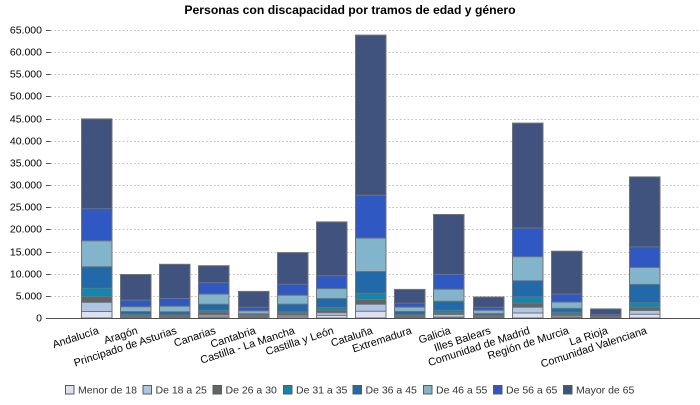 This screenshot has height=405, width=700. What do you see at coordinates (392, 391) in the screenshot?
I see `svg-text: De 36 a 45` at bounding box center [392, 391].